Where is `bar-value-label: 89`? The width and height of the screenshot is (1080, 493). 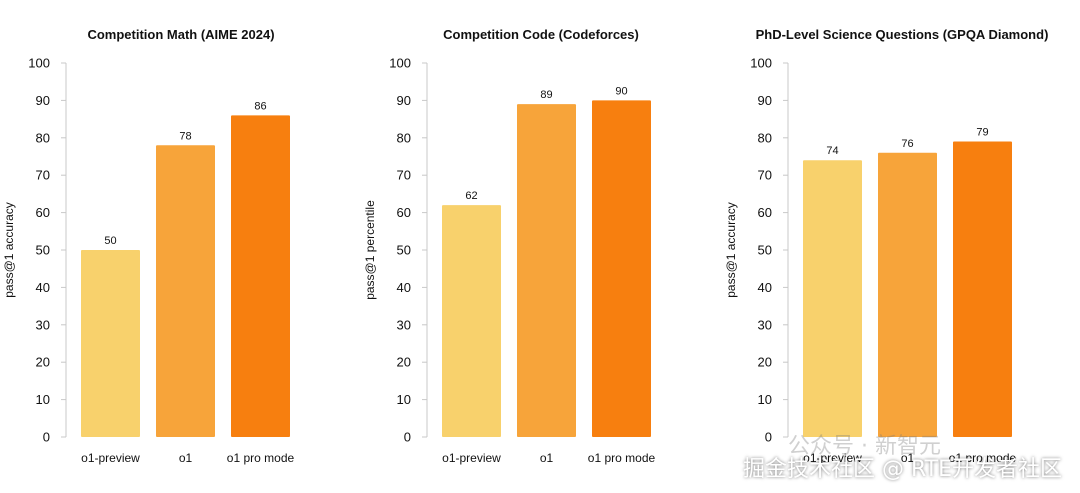
bar-value-label: 89 is located at coordinates (546, 95).